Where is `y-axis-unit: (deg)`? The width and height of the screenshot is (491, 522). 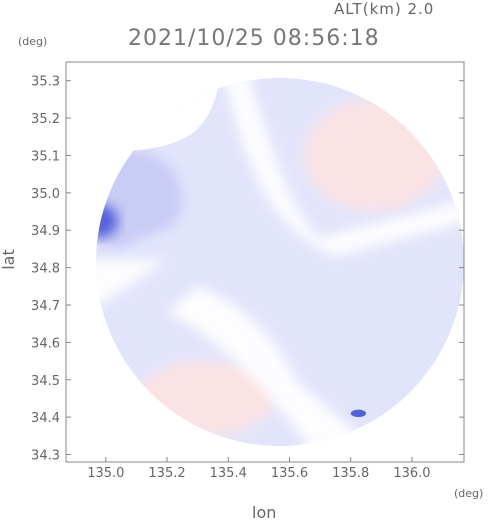 y-axis-unit: (deg) is located at coordinates (33, 41).